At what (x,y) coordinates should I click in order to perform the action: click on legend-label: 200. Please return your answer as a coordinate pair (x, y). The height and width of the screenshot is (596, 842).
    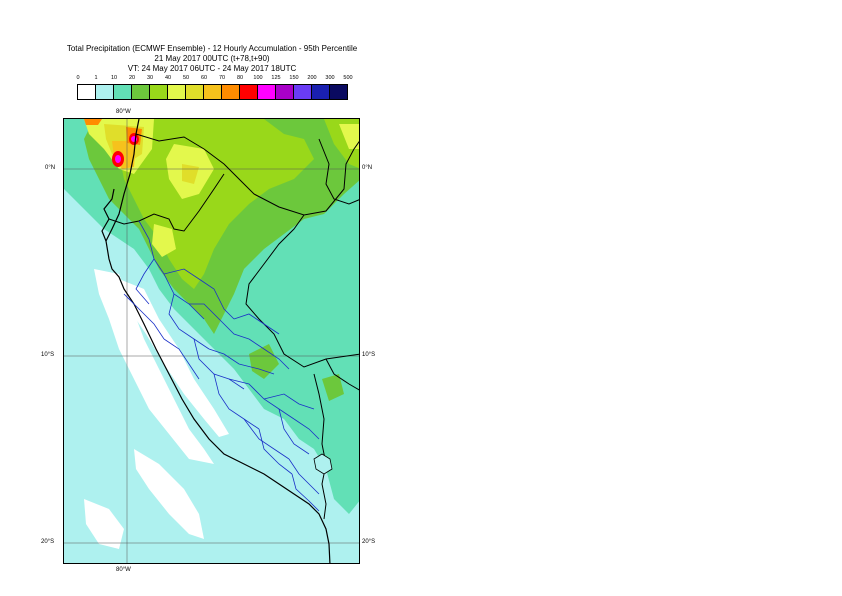
    Looking at the image, I should click on (312, 78).